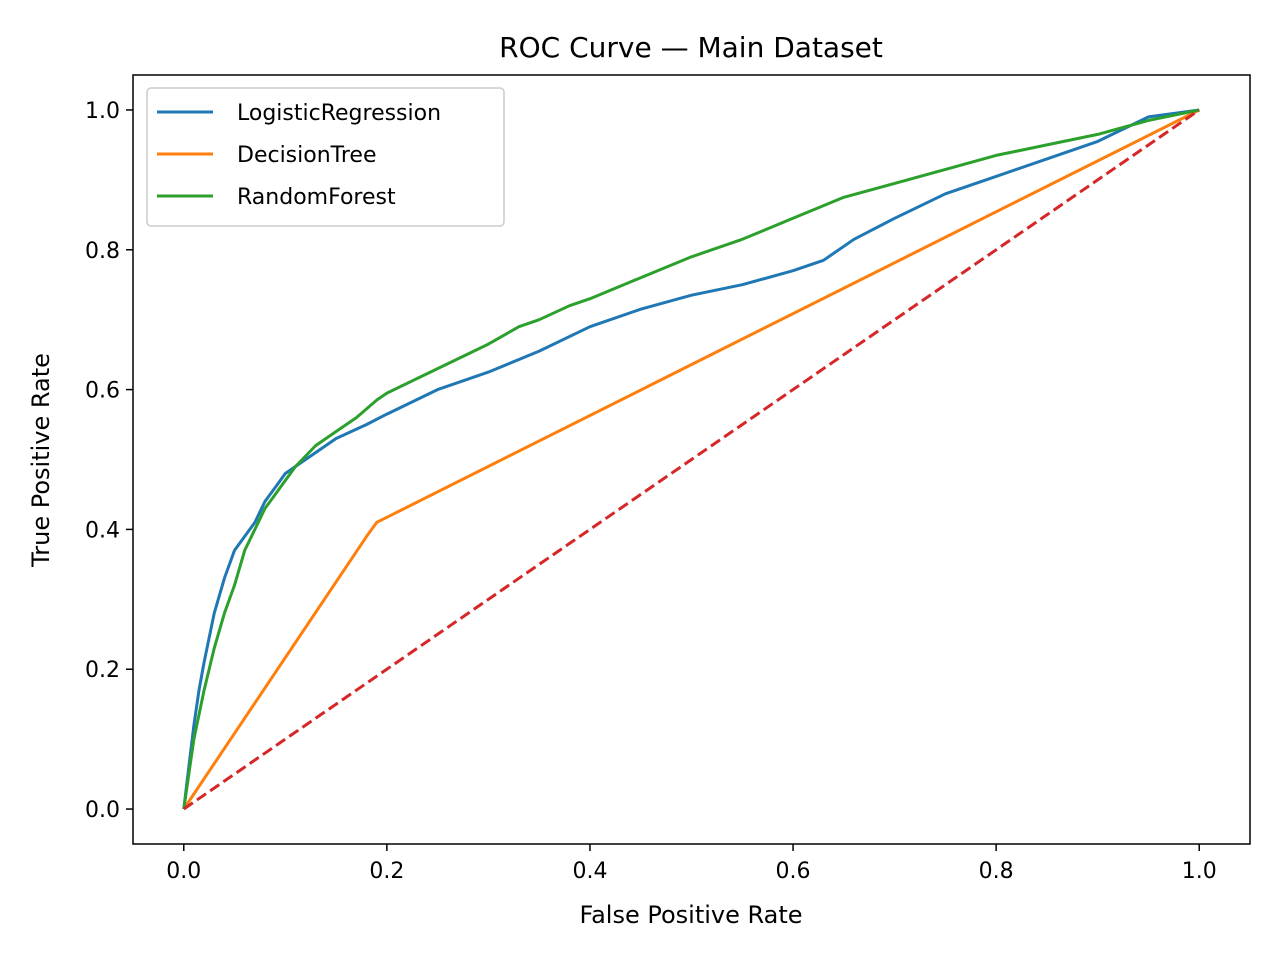 This screenshot has width=1280, height=960. What do you see at coordinates (307, 155) in the screenshot?
I see `legend-label: DecisionTree` at bounding box center [307, 155].